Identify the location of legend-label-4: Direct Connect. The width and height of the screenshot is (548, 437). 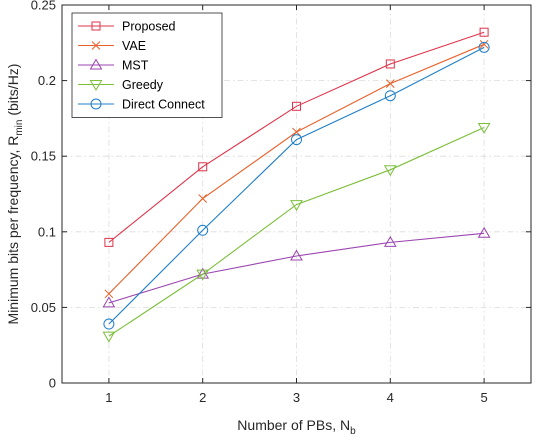
(163, 105).